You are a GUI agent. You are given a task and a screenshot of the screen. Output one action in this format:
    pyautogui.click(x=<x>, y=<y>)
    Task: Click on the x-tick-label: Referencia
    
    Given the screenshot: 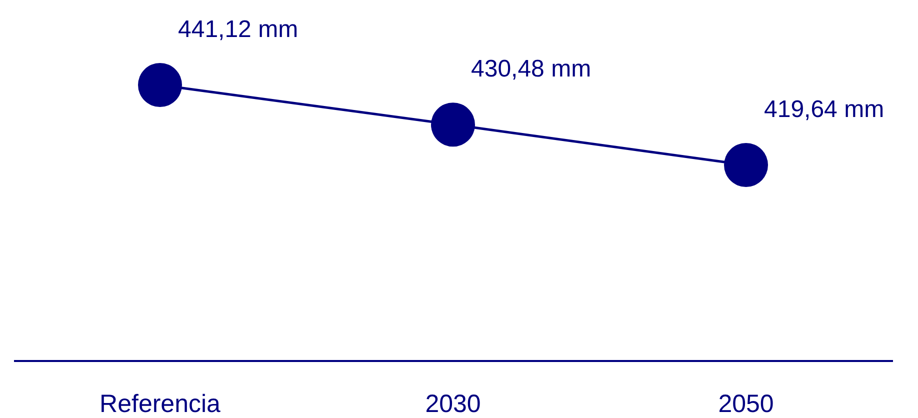 What is the action you would take?
    pyautogui.click(x=160, y=404)
    